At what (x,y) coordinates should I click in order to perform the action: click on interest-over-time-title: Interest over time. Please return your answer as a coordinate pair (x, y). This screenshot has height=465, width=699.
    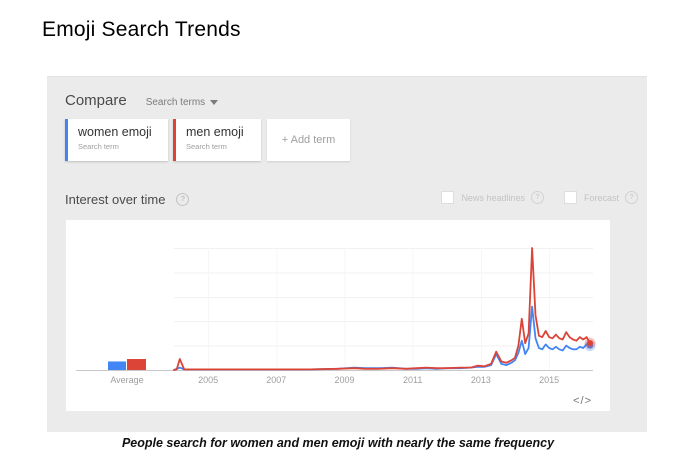
    Looking at the image, I should click on (115, 199).